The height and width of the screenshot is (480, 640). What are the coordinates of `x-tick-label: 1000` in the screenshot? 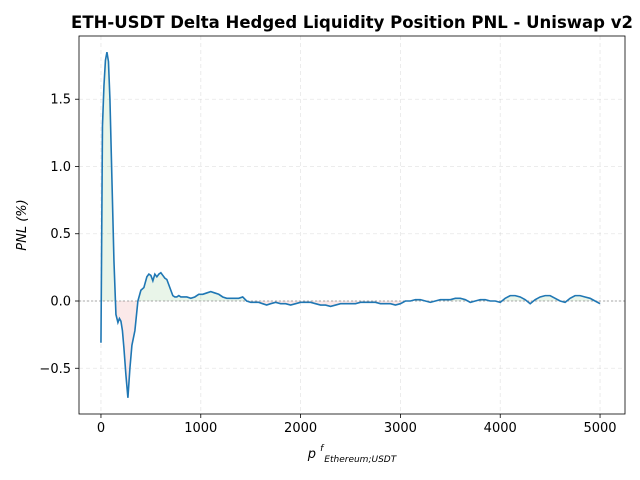 It's located at (200, 428).